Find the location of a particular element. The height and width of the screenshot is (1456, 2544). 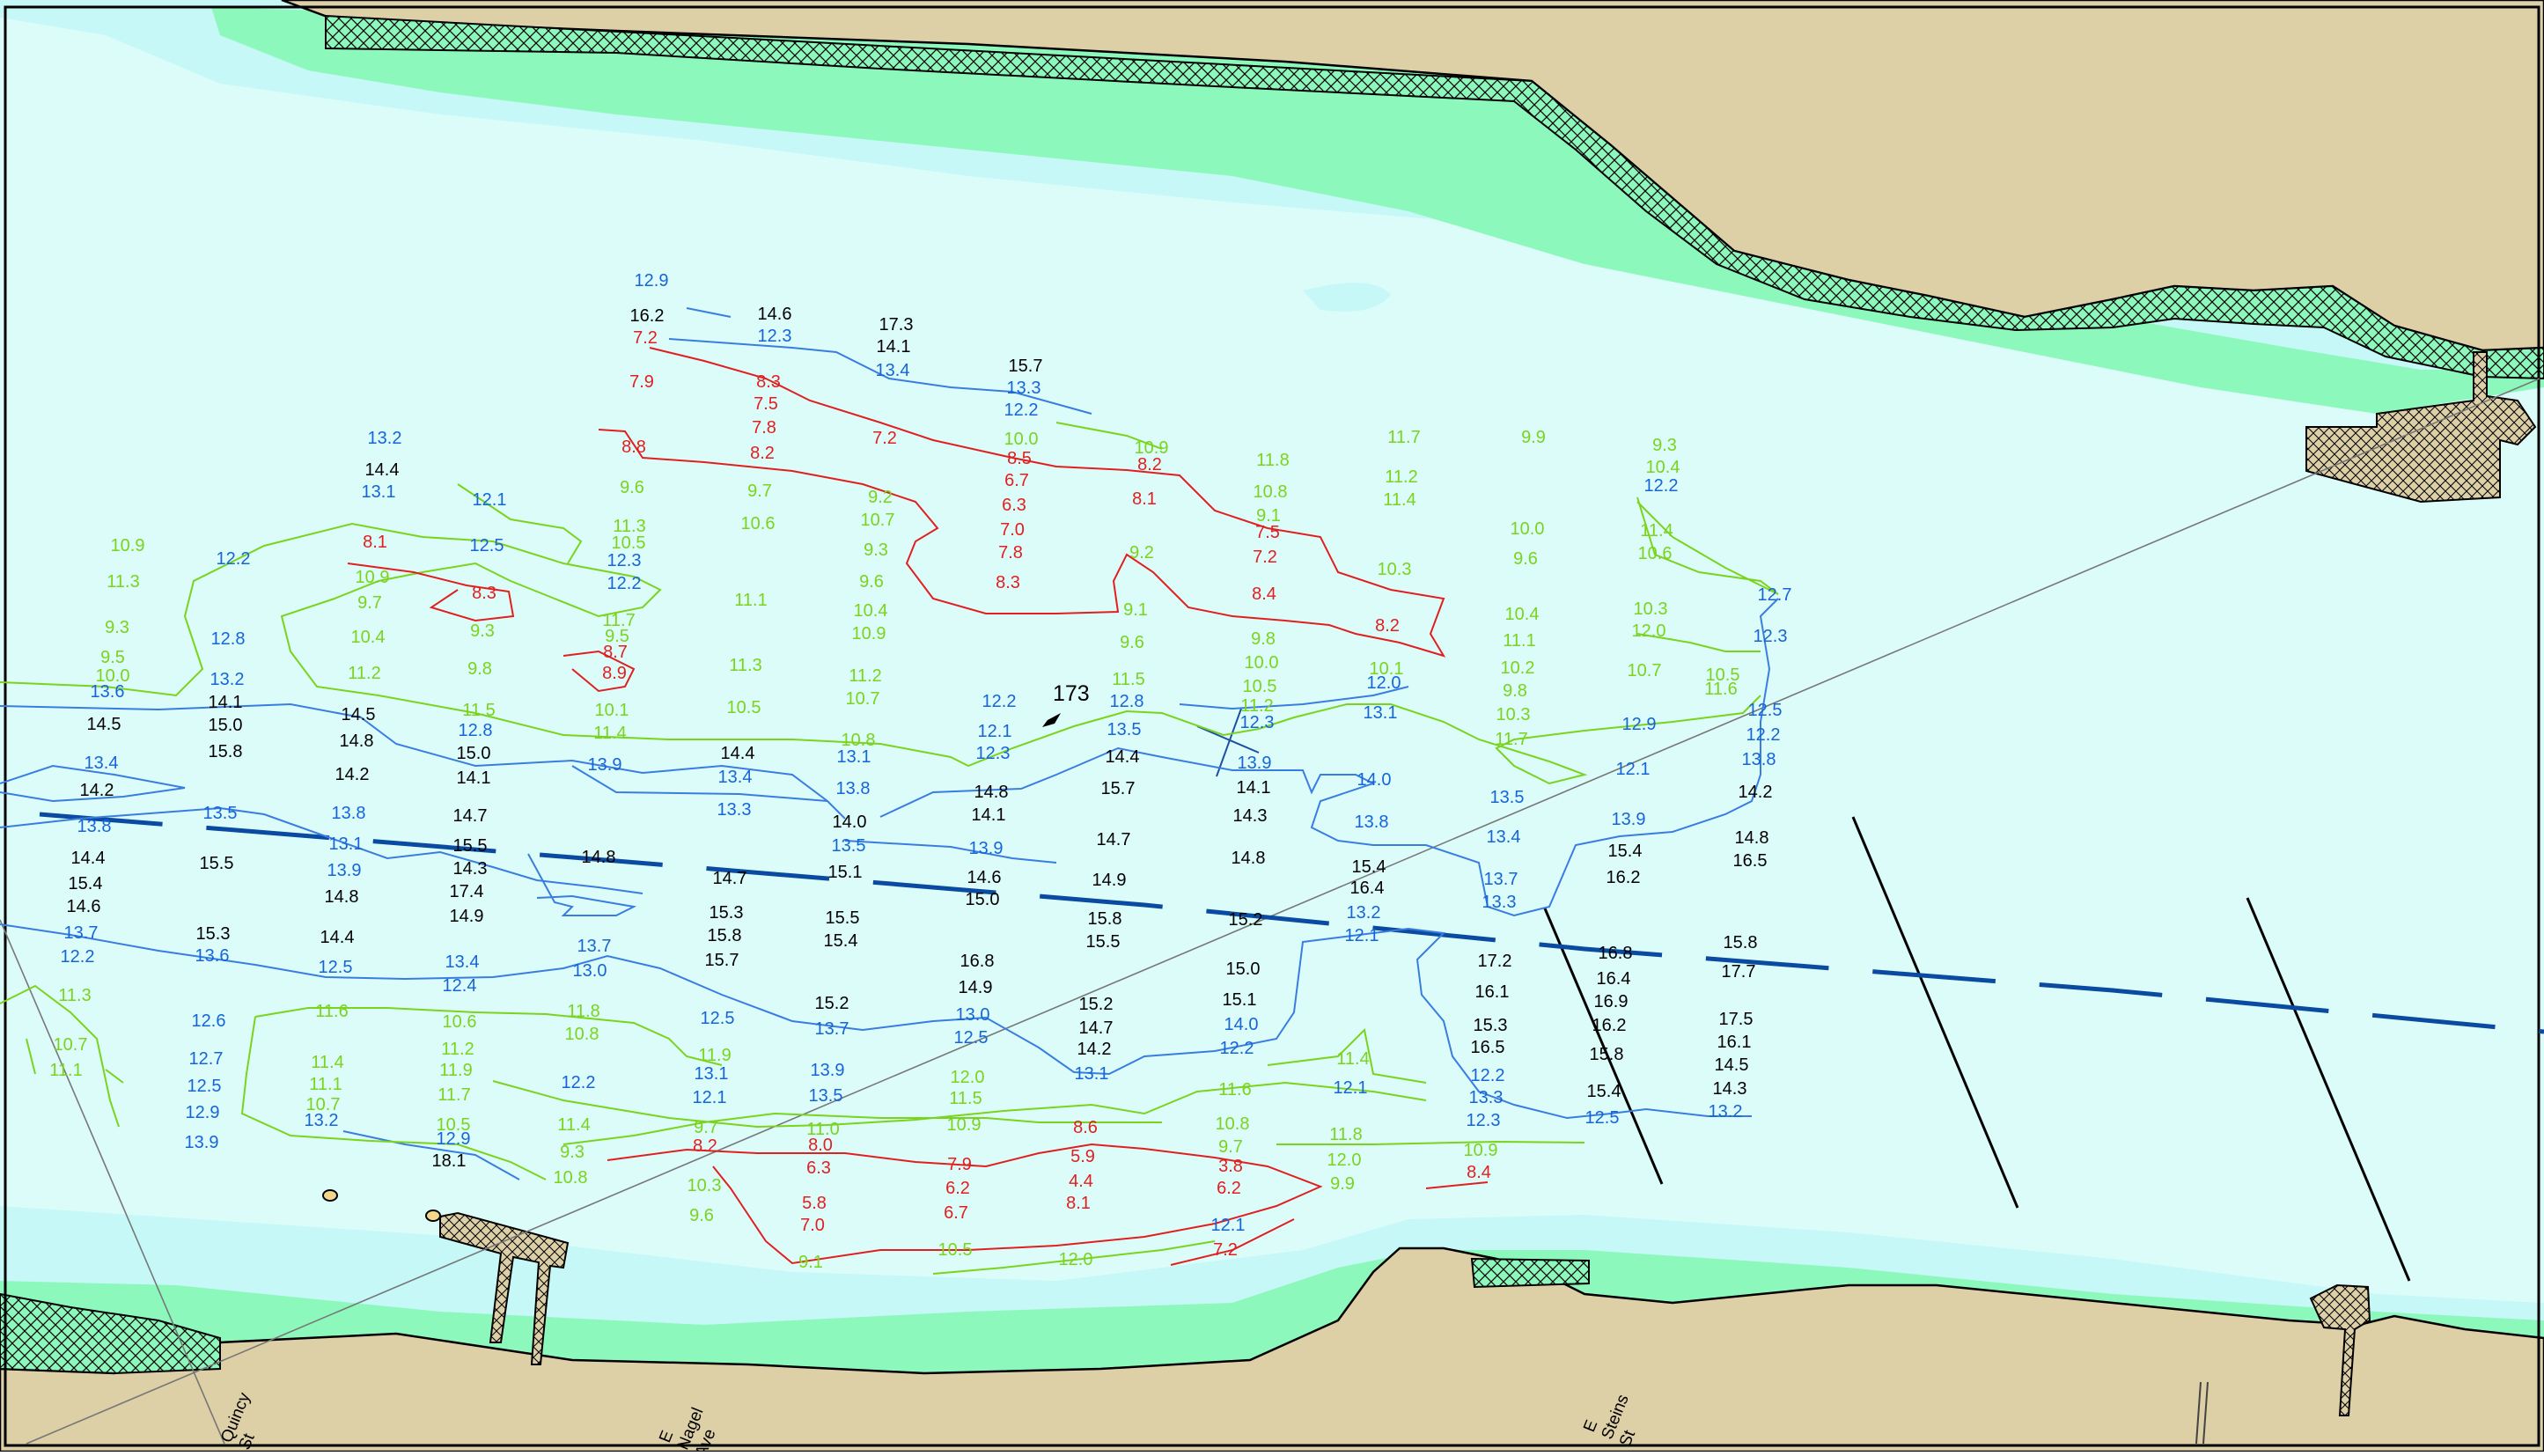

depth-sounding: 10.7 is located at coordinates (878, 520).